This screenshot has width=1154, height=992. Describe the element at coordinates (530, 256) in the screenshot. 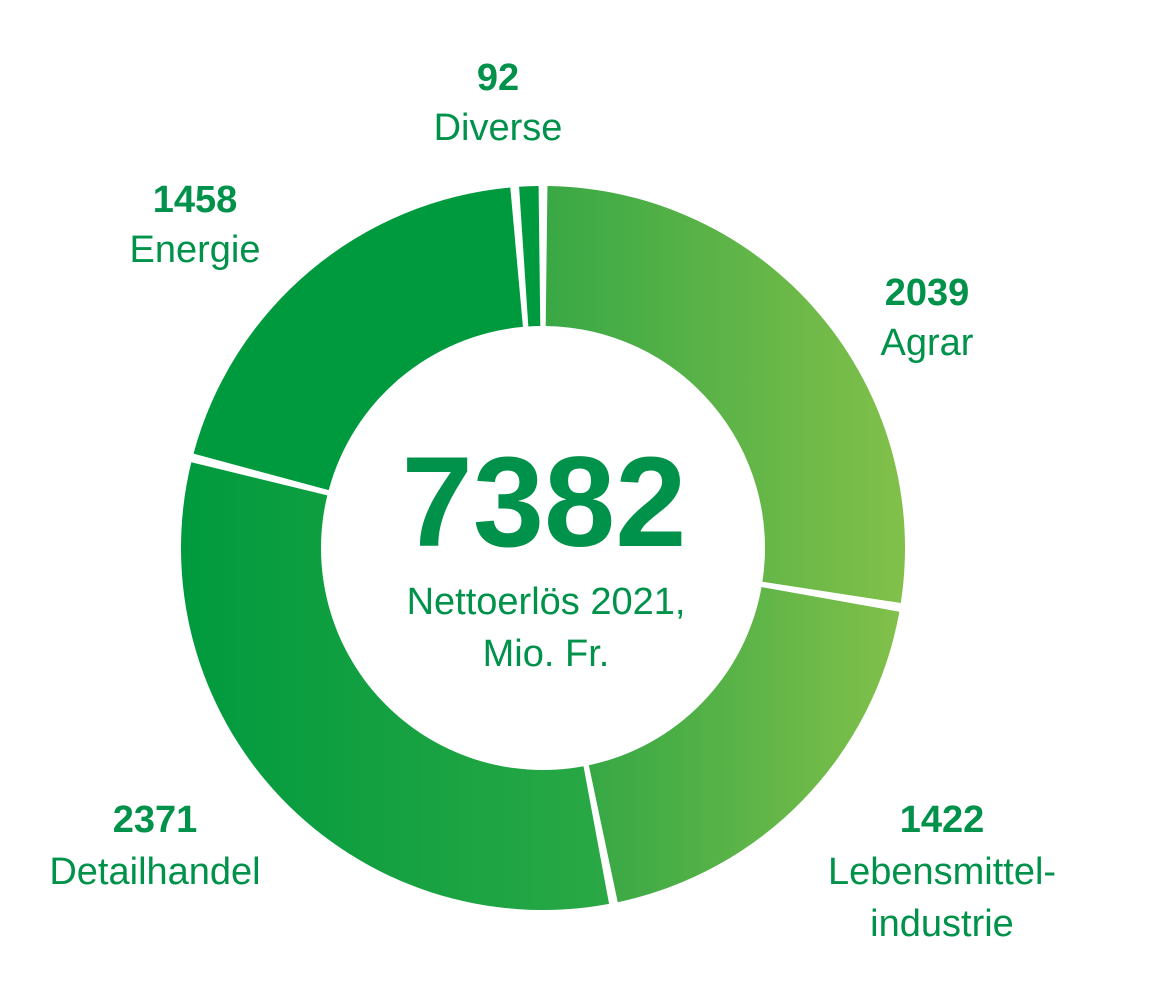

I see `slice-diverse` at that location.